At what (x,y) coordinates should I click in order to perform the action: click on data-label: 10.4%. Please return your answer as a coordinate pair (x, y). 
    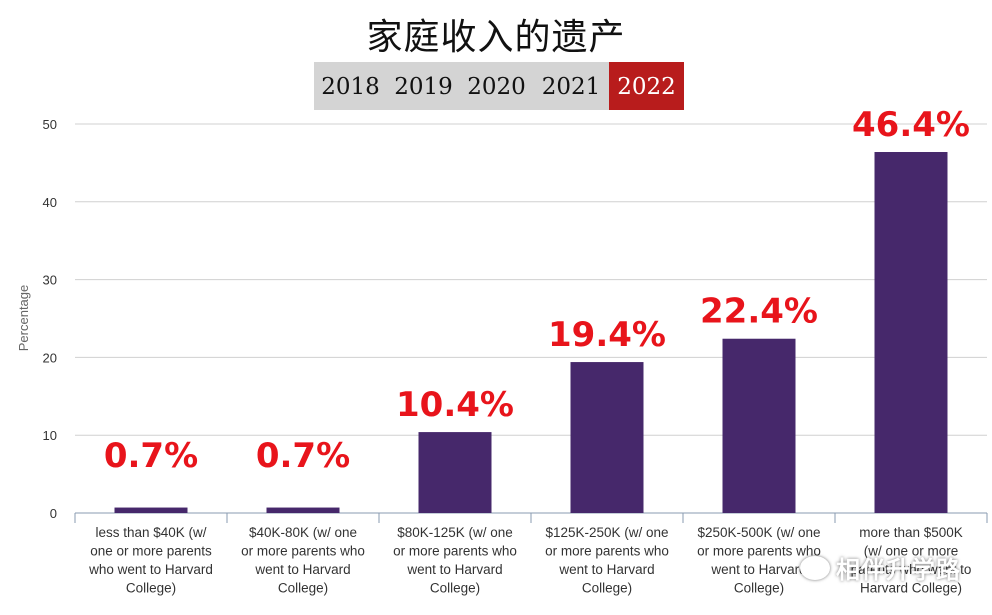
    Looking at the image, I should click on (455, 405).